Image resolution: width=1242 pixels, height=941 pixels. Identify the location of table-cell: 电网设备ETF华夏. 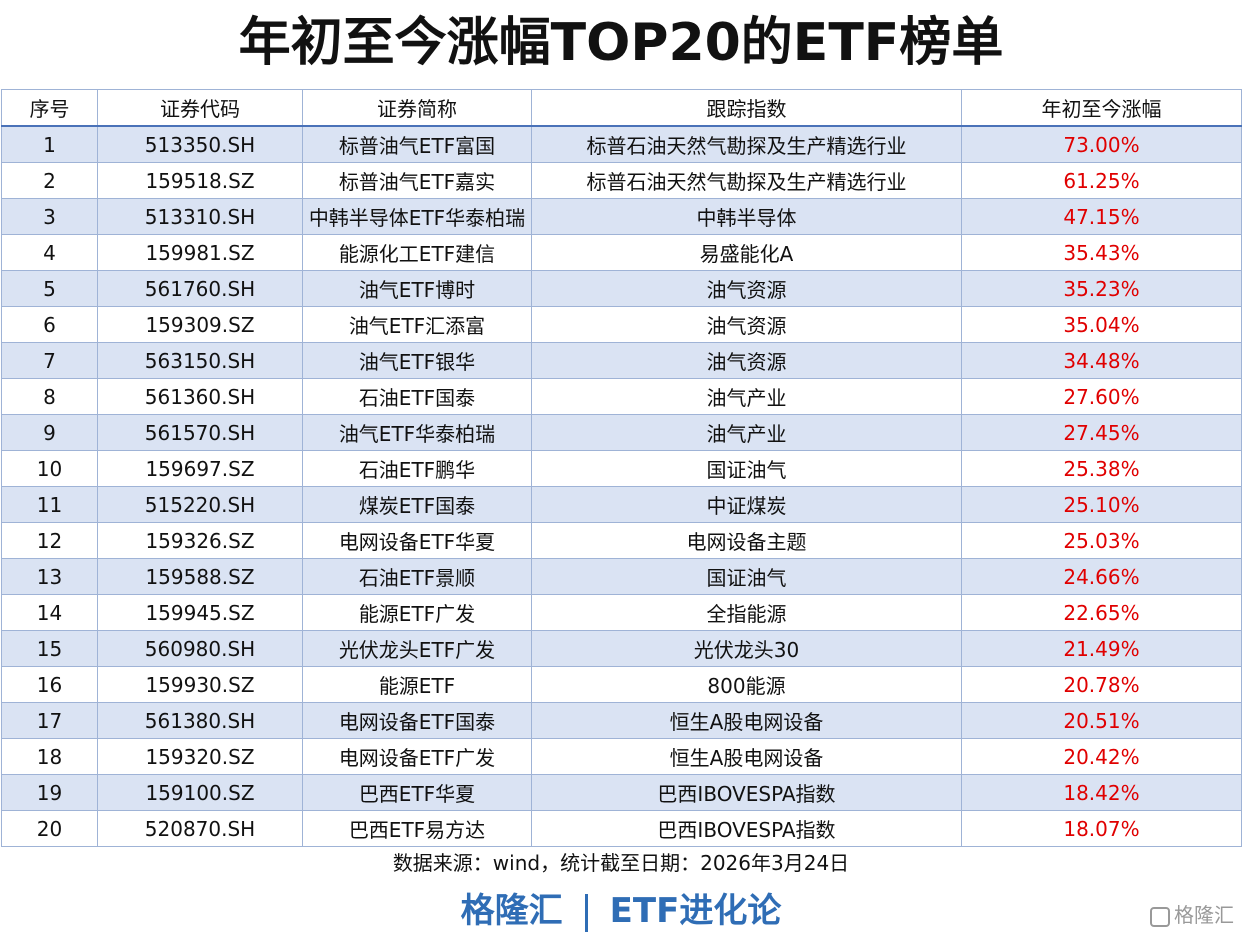
(417, 540).